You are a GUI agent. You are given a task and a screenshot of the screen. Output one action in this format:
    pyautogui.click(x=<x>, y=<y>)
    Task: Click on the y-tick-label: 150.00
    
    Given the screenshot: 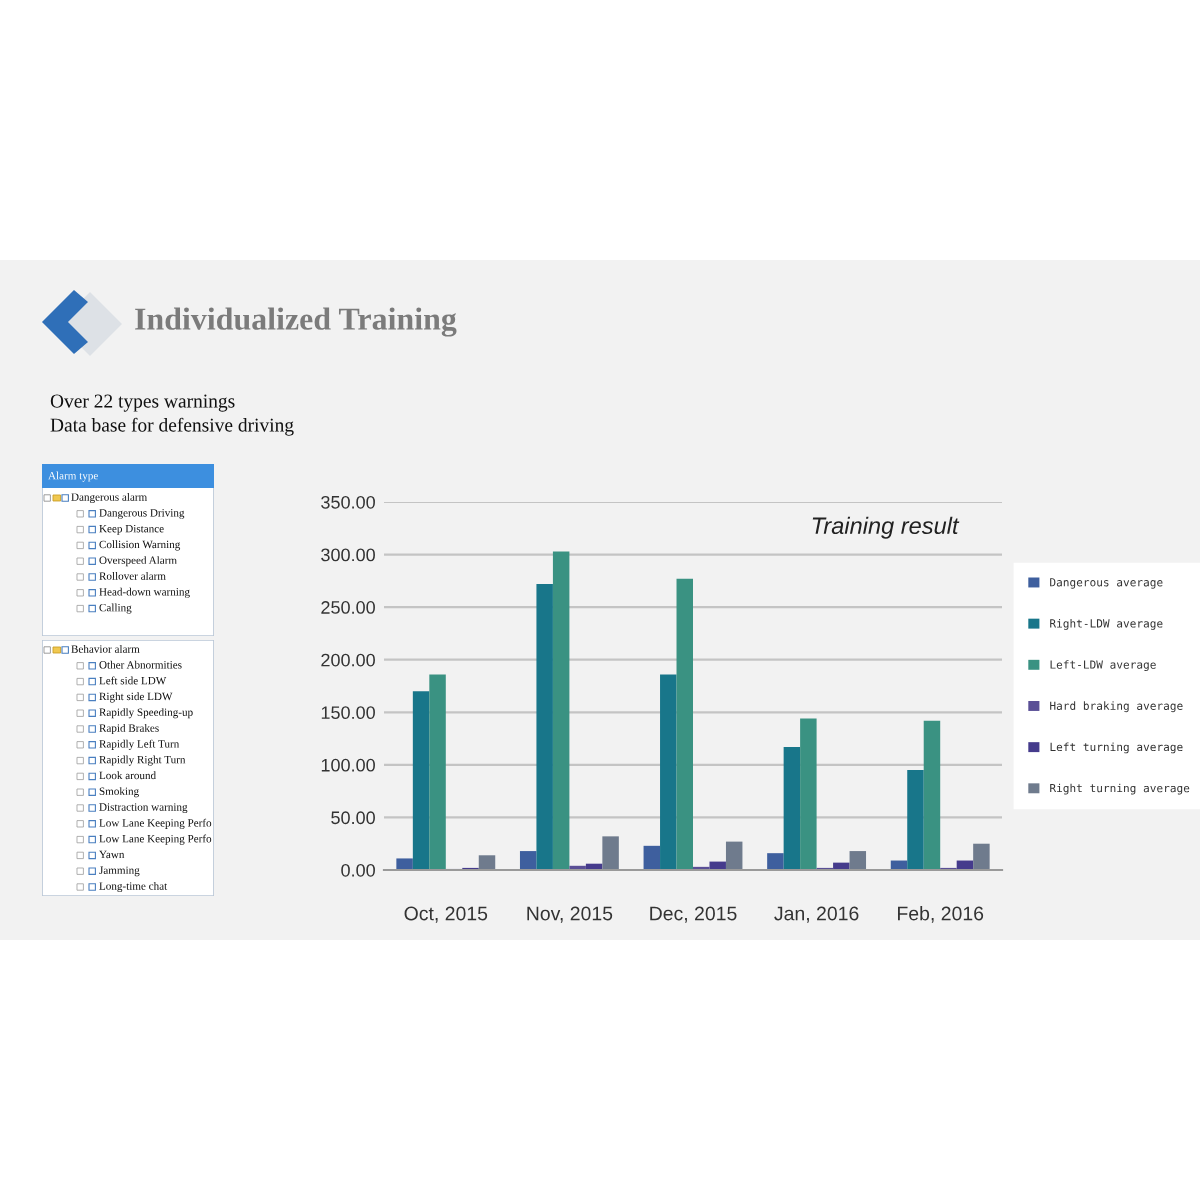 What is the action you would take?
    pyautogui.click(x=348, y=713)
    